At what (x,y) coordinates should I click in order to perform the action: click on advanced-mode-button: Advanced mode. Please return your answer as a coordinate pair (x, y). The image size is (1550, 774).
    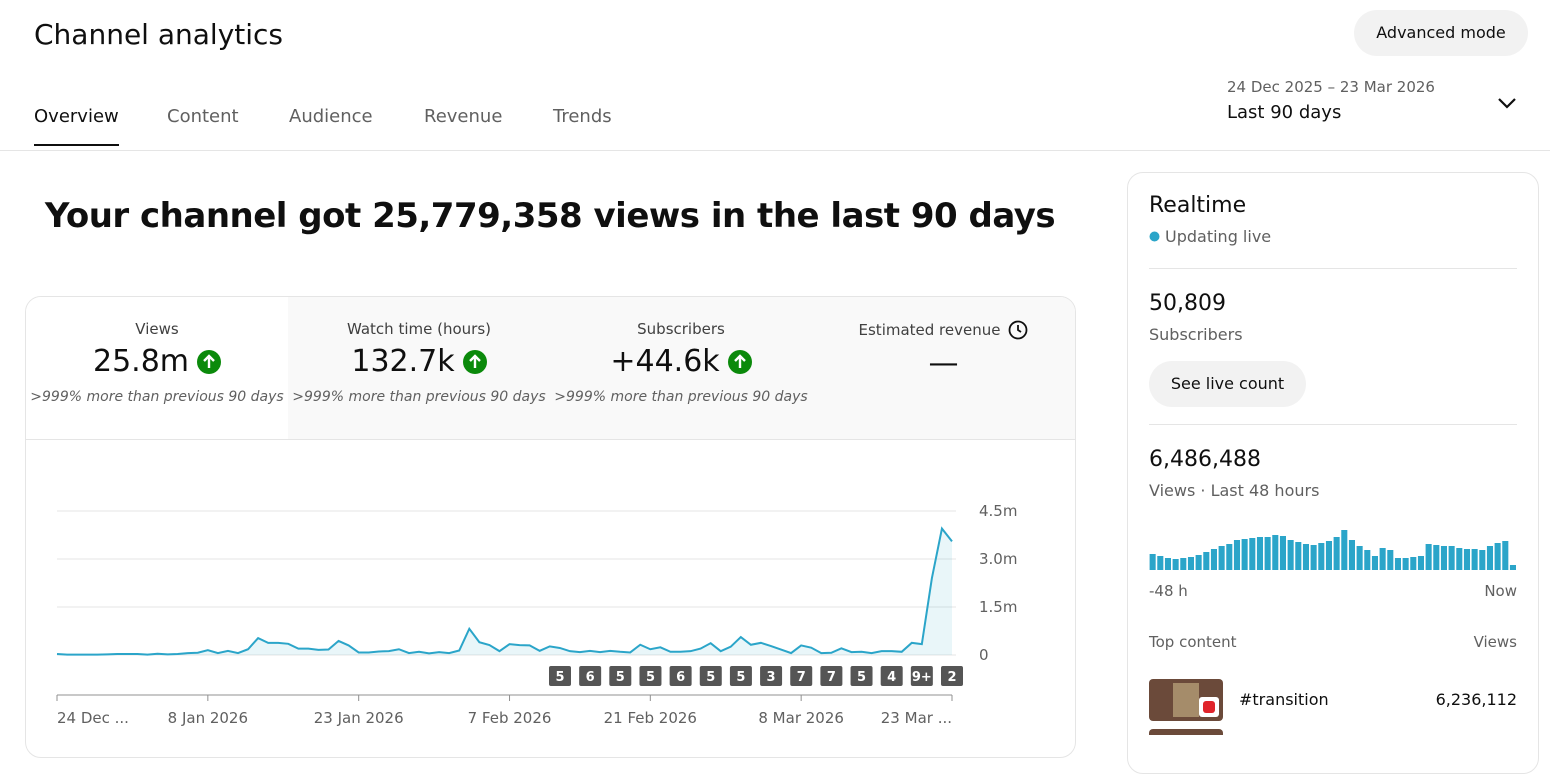
    Looking at the image, I should click on (1441, 33).